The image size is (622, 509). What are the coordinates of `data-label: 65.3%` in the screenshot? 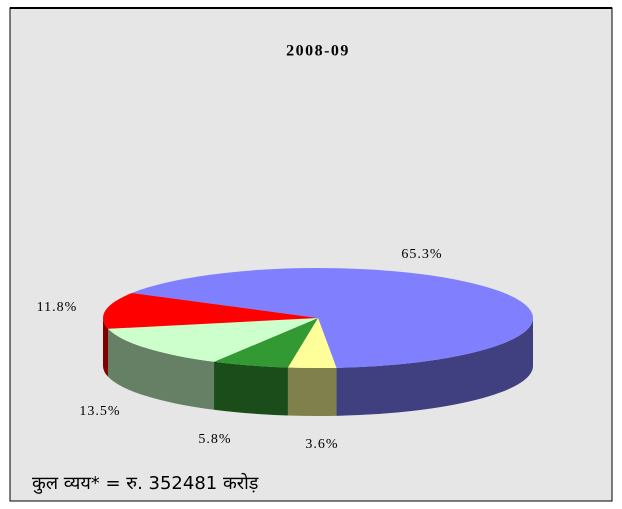 It's located at (421, 254).